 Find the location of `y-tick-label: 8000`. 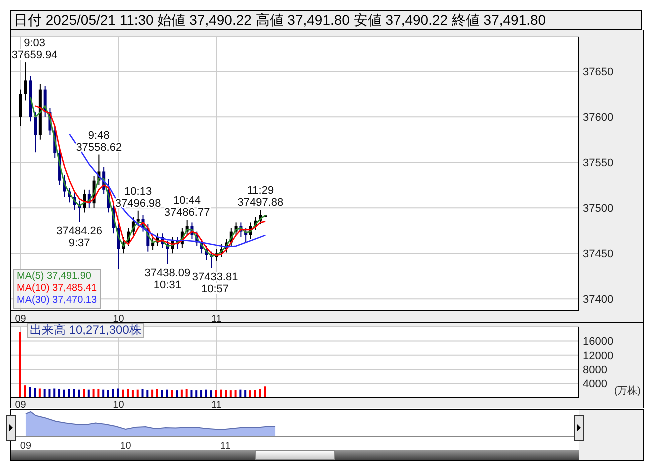

y-tick-label: 8000 is located at coordinates (595, 370).